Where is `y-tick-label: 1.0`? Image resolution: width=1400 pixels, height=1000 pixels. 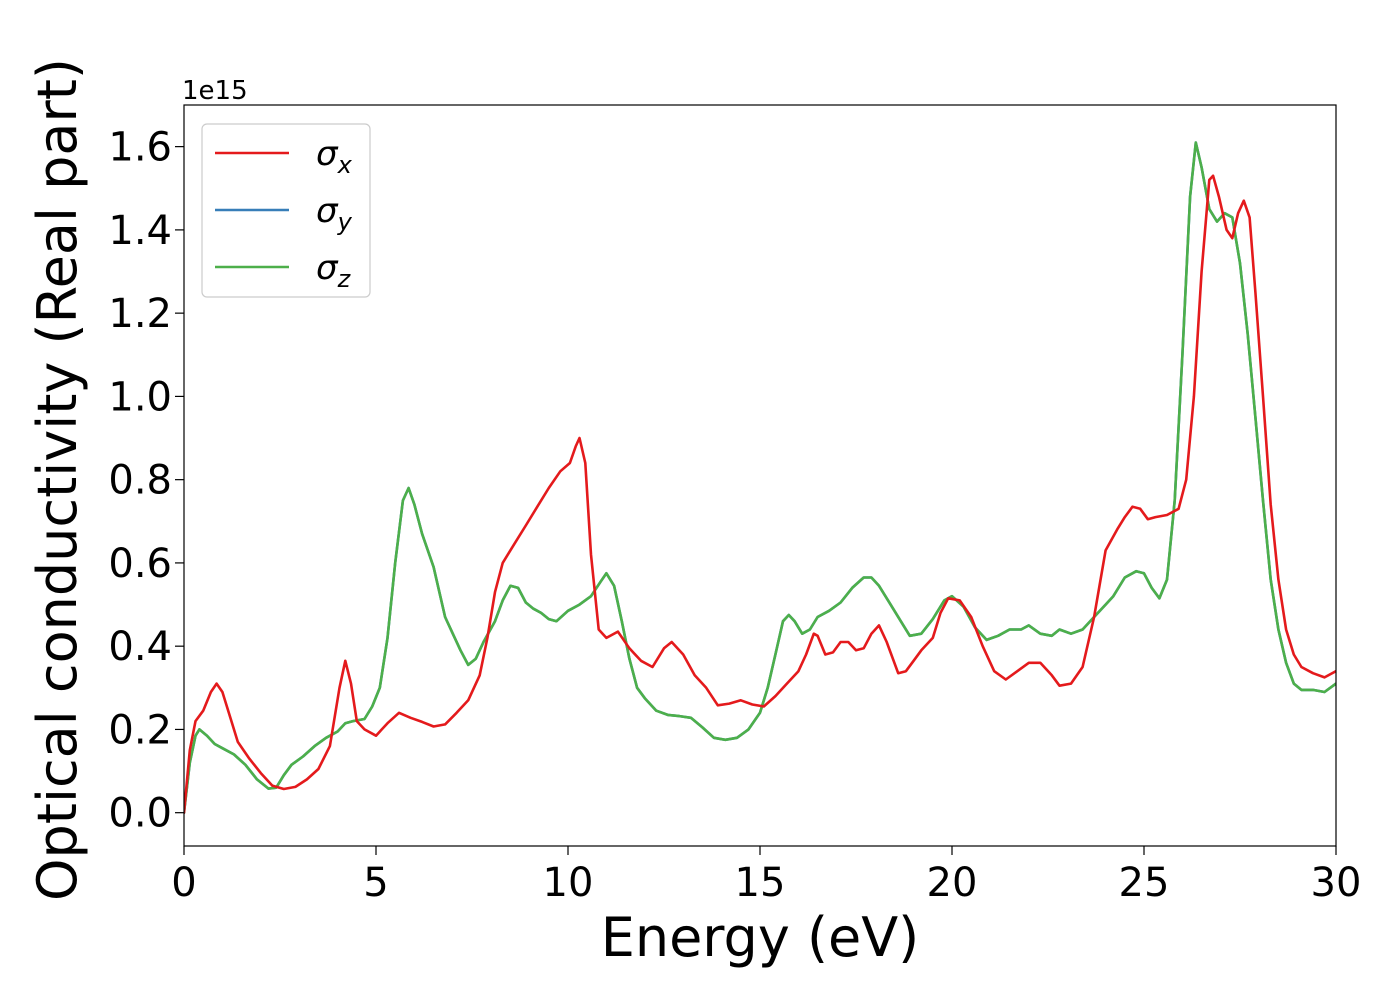 y-tick-label: 1.0 is located at coordinates (140, 397).